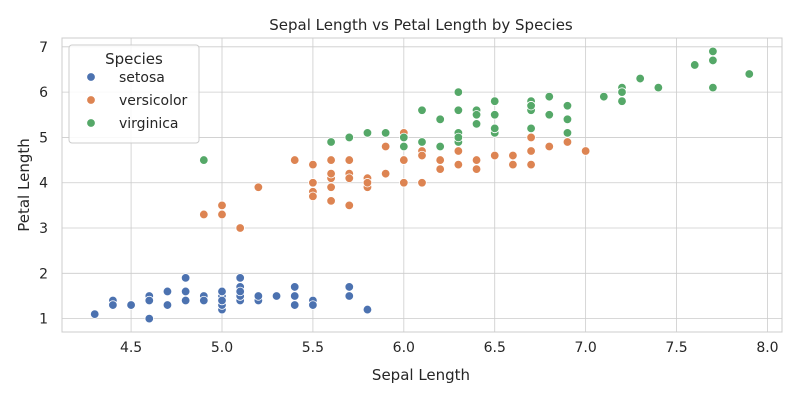 Image resolution: width=800 pixels, height=404 pixels. I want to click on x-tick-label: 8.0, so click(767, 348).